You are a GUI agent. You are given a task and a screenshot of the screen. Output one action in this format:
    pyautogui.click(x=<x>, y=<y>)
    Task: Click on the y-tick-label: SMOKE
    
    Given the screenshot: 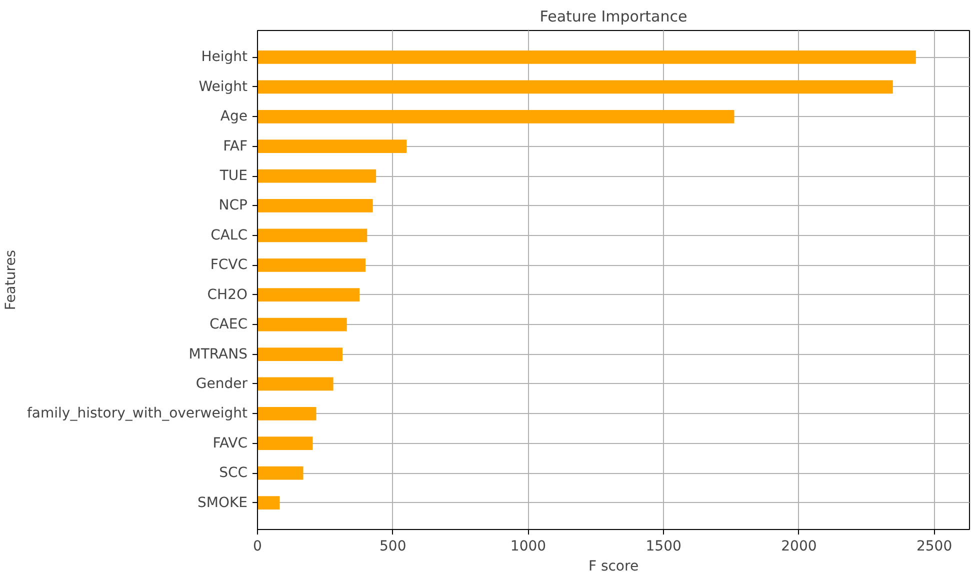 What is the action you would take?
    pyautogui.click(x=222, y=502)
    